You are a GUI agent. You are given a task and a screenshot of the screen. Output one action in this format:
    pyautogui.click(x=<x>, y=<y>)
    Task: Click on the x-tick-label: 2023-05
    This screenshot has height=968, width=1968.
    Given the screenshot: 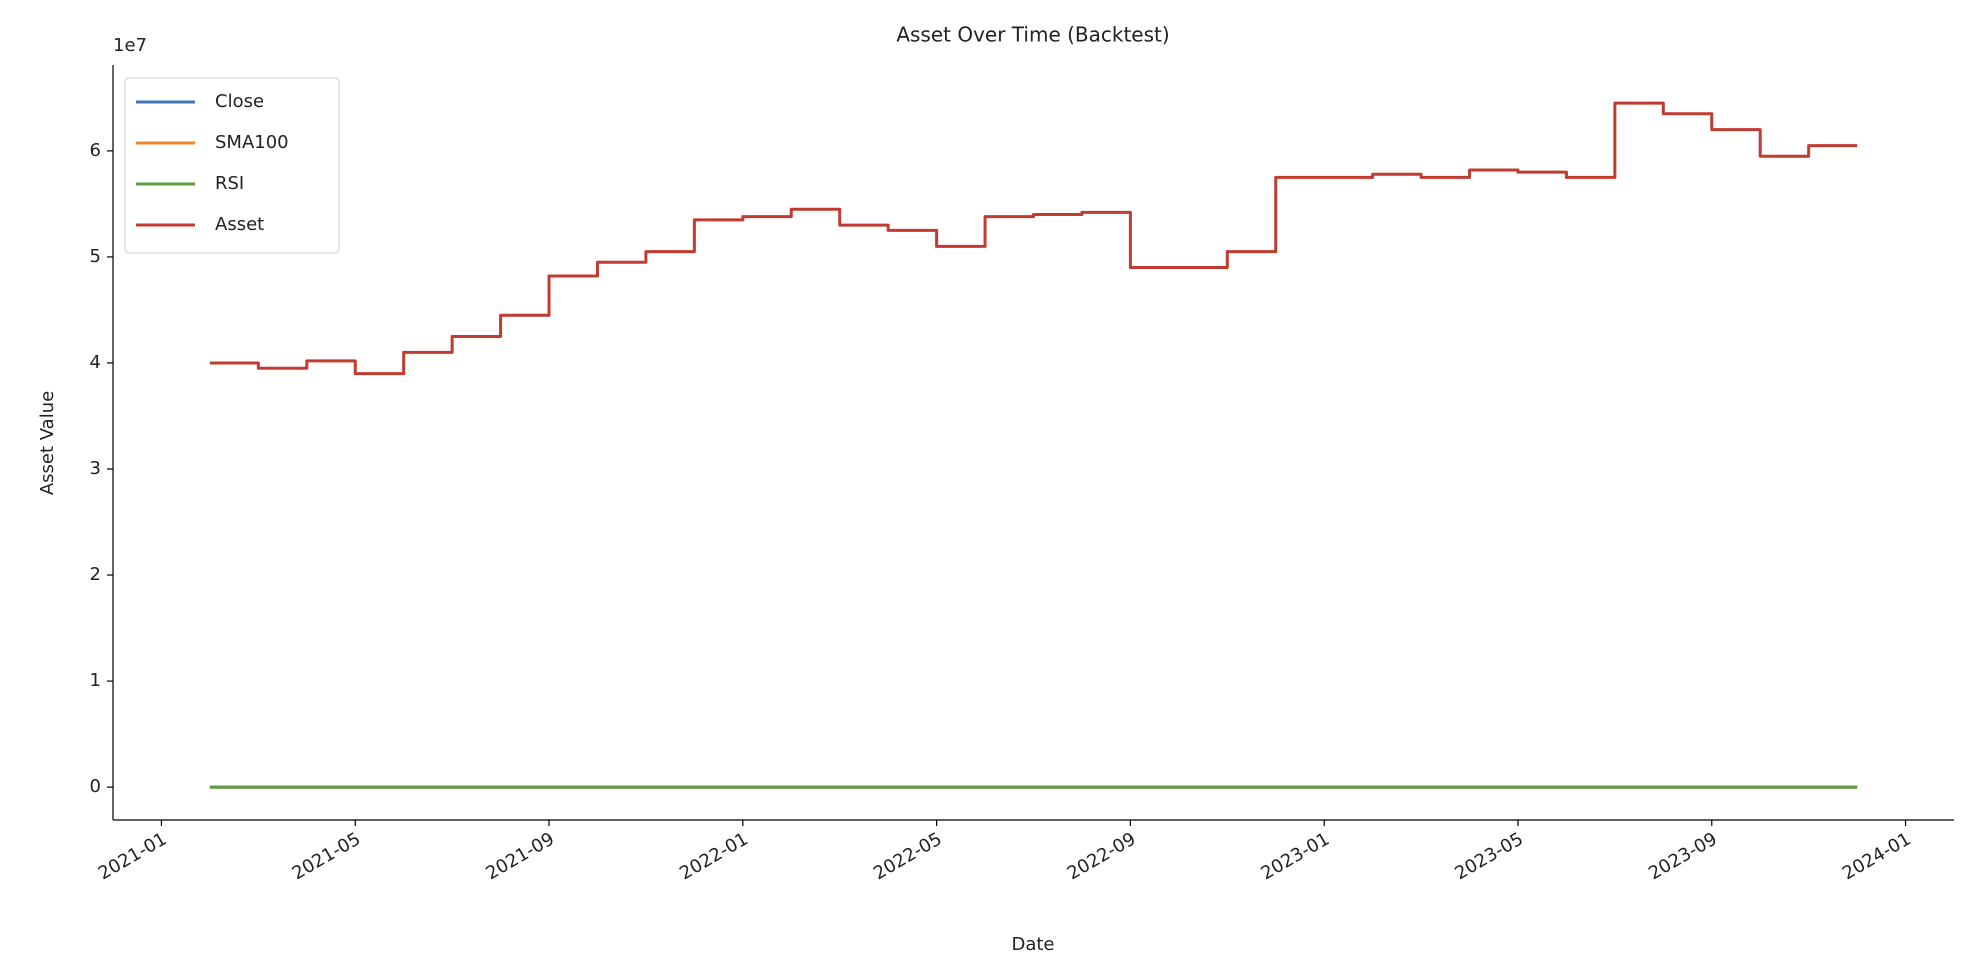 What is the action you would take?
    pyautogui.click(x=1489, y=856)
    